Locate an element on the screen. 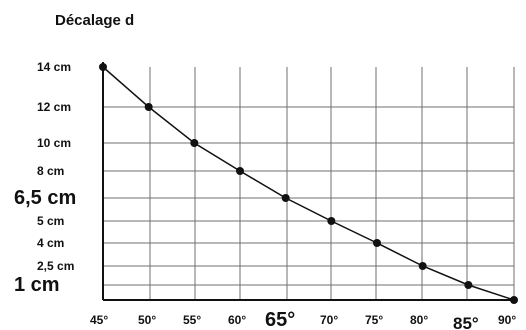 The width and height of the screenshot is (526, 330). y-tick-label: 12 cm is located at coordinates (54, 107).